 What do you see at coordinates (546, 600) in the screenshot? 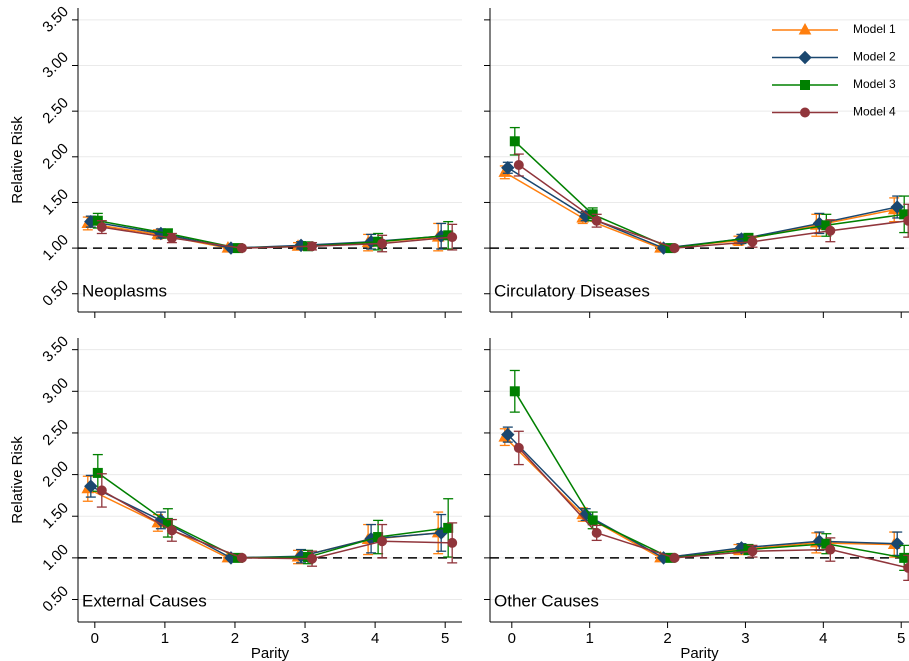
I see `panel-title: Other Causes` at bounding box center [546, 600].